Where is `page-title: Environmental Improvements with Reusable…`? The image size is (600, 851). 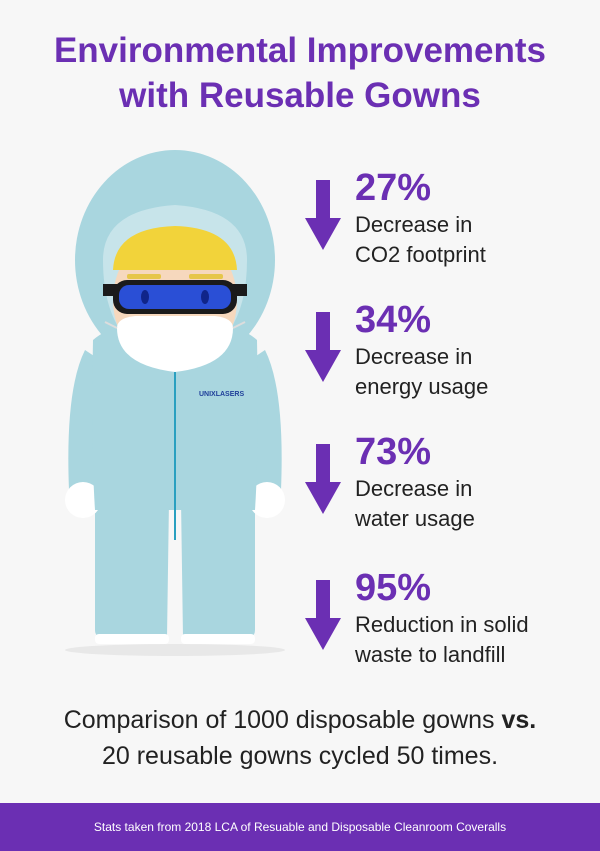 page-title: Environmental Improvements with Reusable… is located at coordinates (300, 73).